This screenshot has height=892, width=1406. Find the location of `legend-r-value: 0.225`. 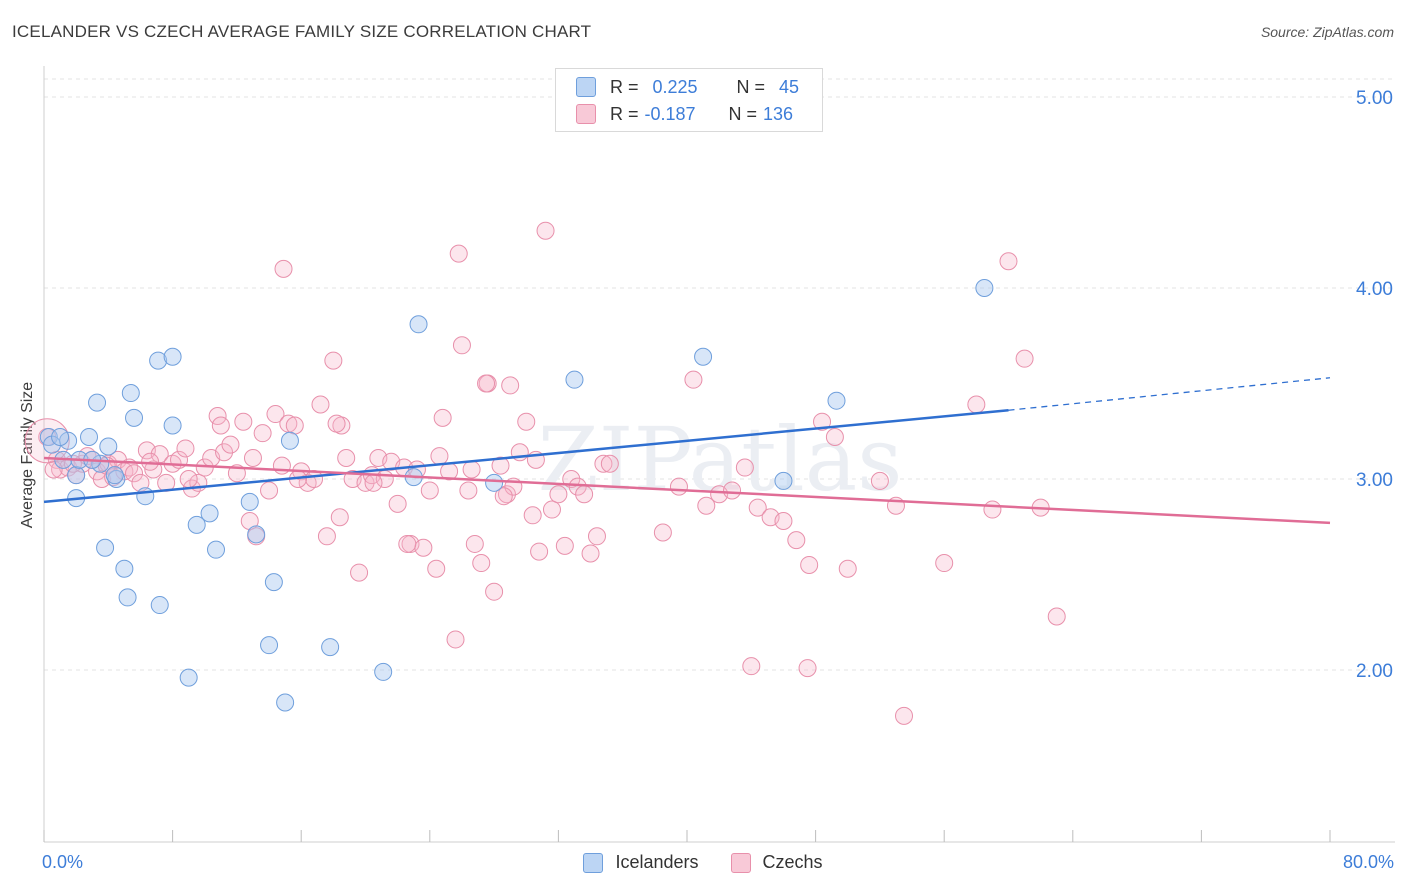

legend-r-value: 0.225 is located at coordinates (675, 86).